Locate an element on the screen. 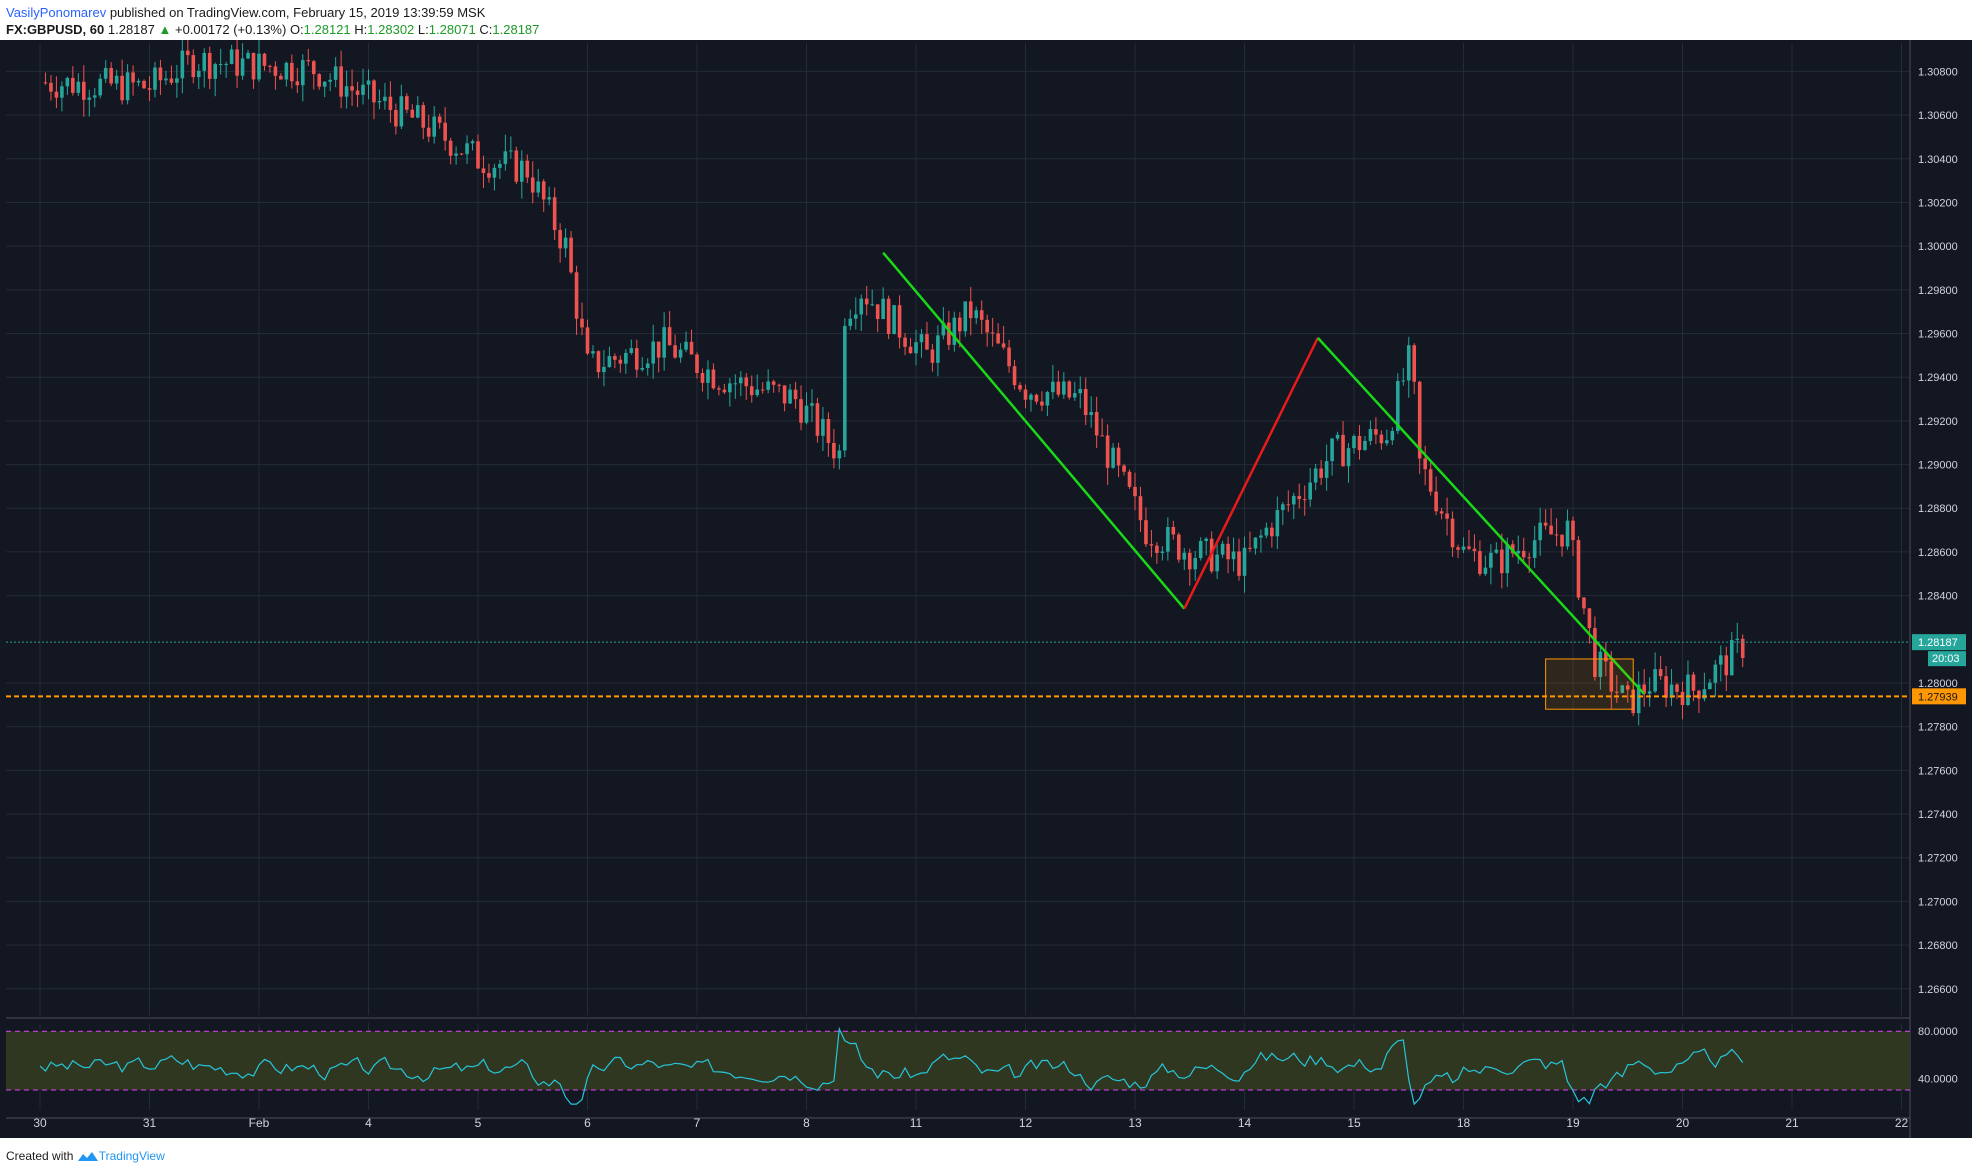 The width and height of the screenshot is (1972, 1172). author-link: VasilyPonomarev is located at coordinates (56, 12).